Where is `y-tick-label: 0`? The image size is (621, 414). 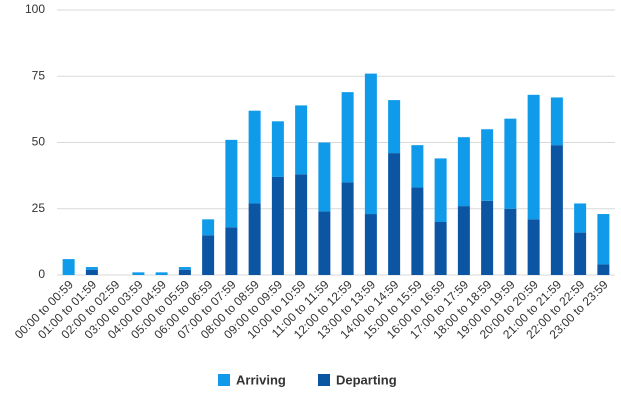
y-tick-label: 0 is located at coordinates (41, 274).